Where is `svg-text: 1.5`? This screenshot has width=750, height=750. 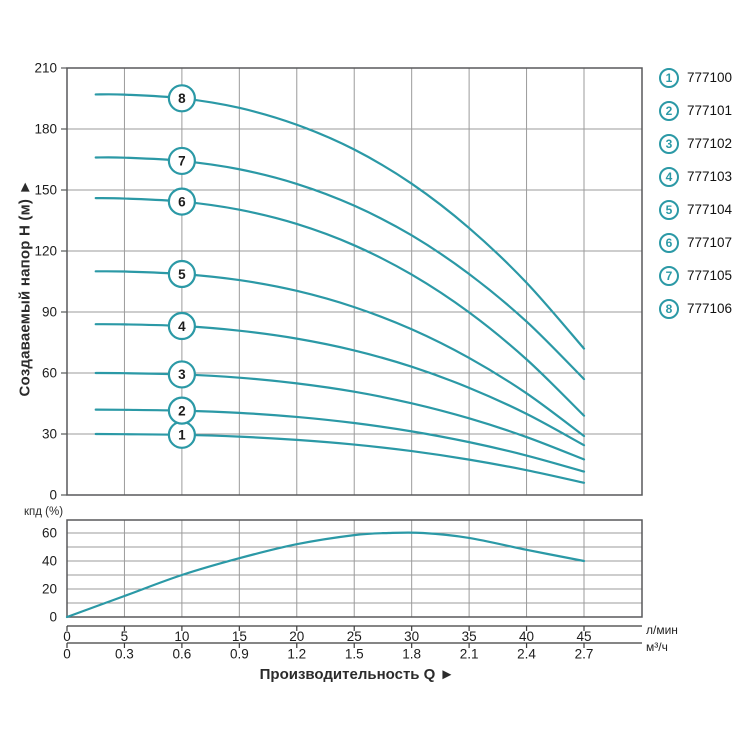
svg-text: 1.5 is located at coordinates (354, 654).